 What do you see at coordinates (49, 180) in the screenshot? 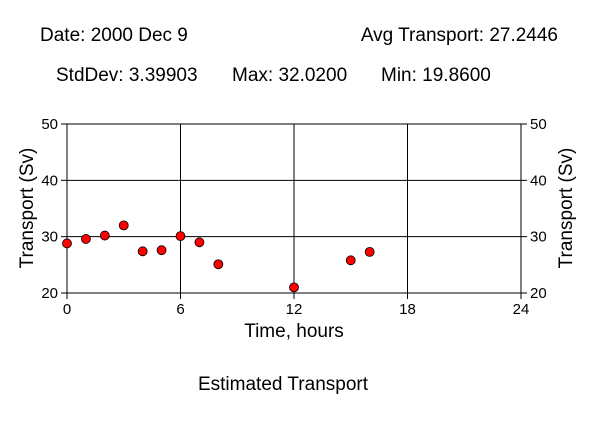
I see `y-tick-label-left: 40` at bounding box center [49, 180].